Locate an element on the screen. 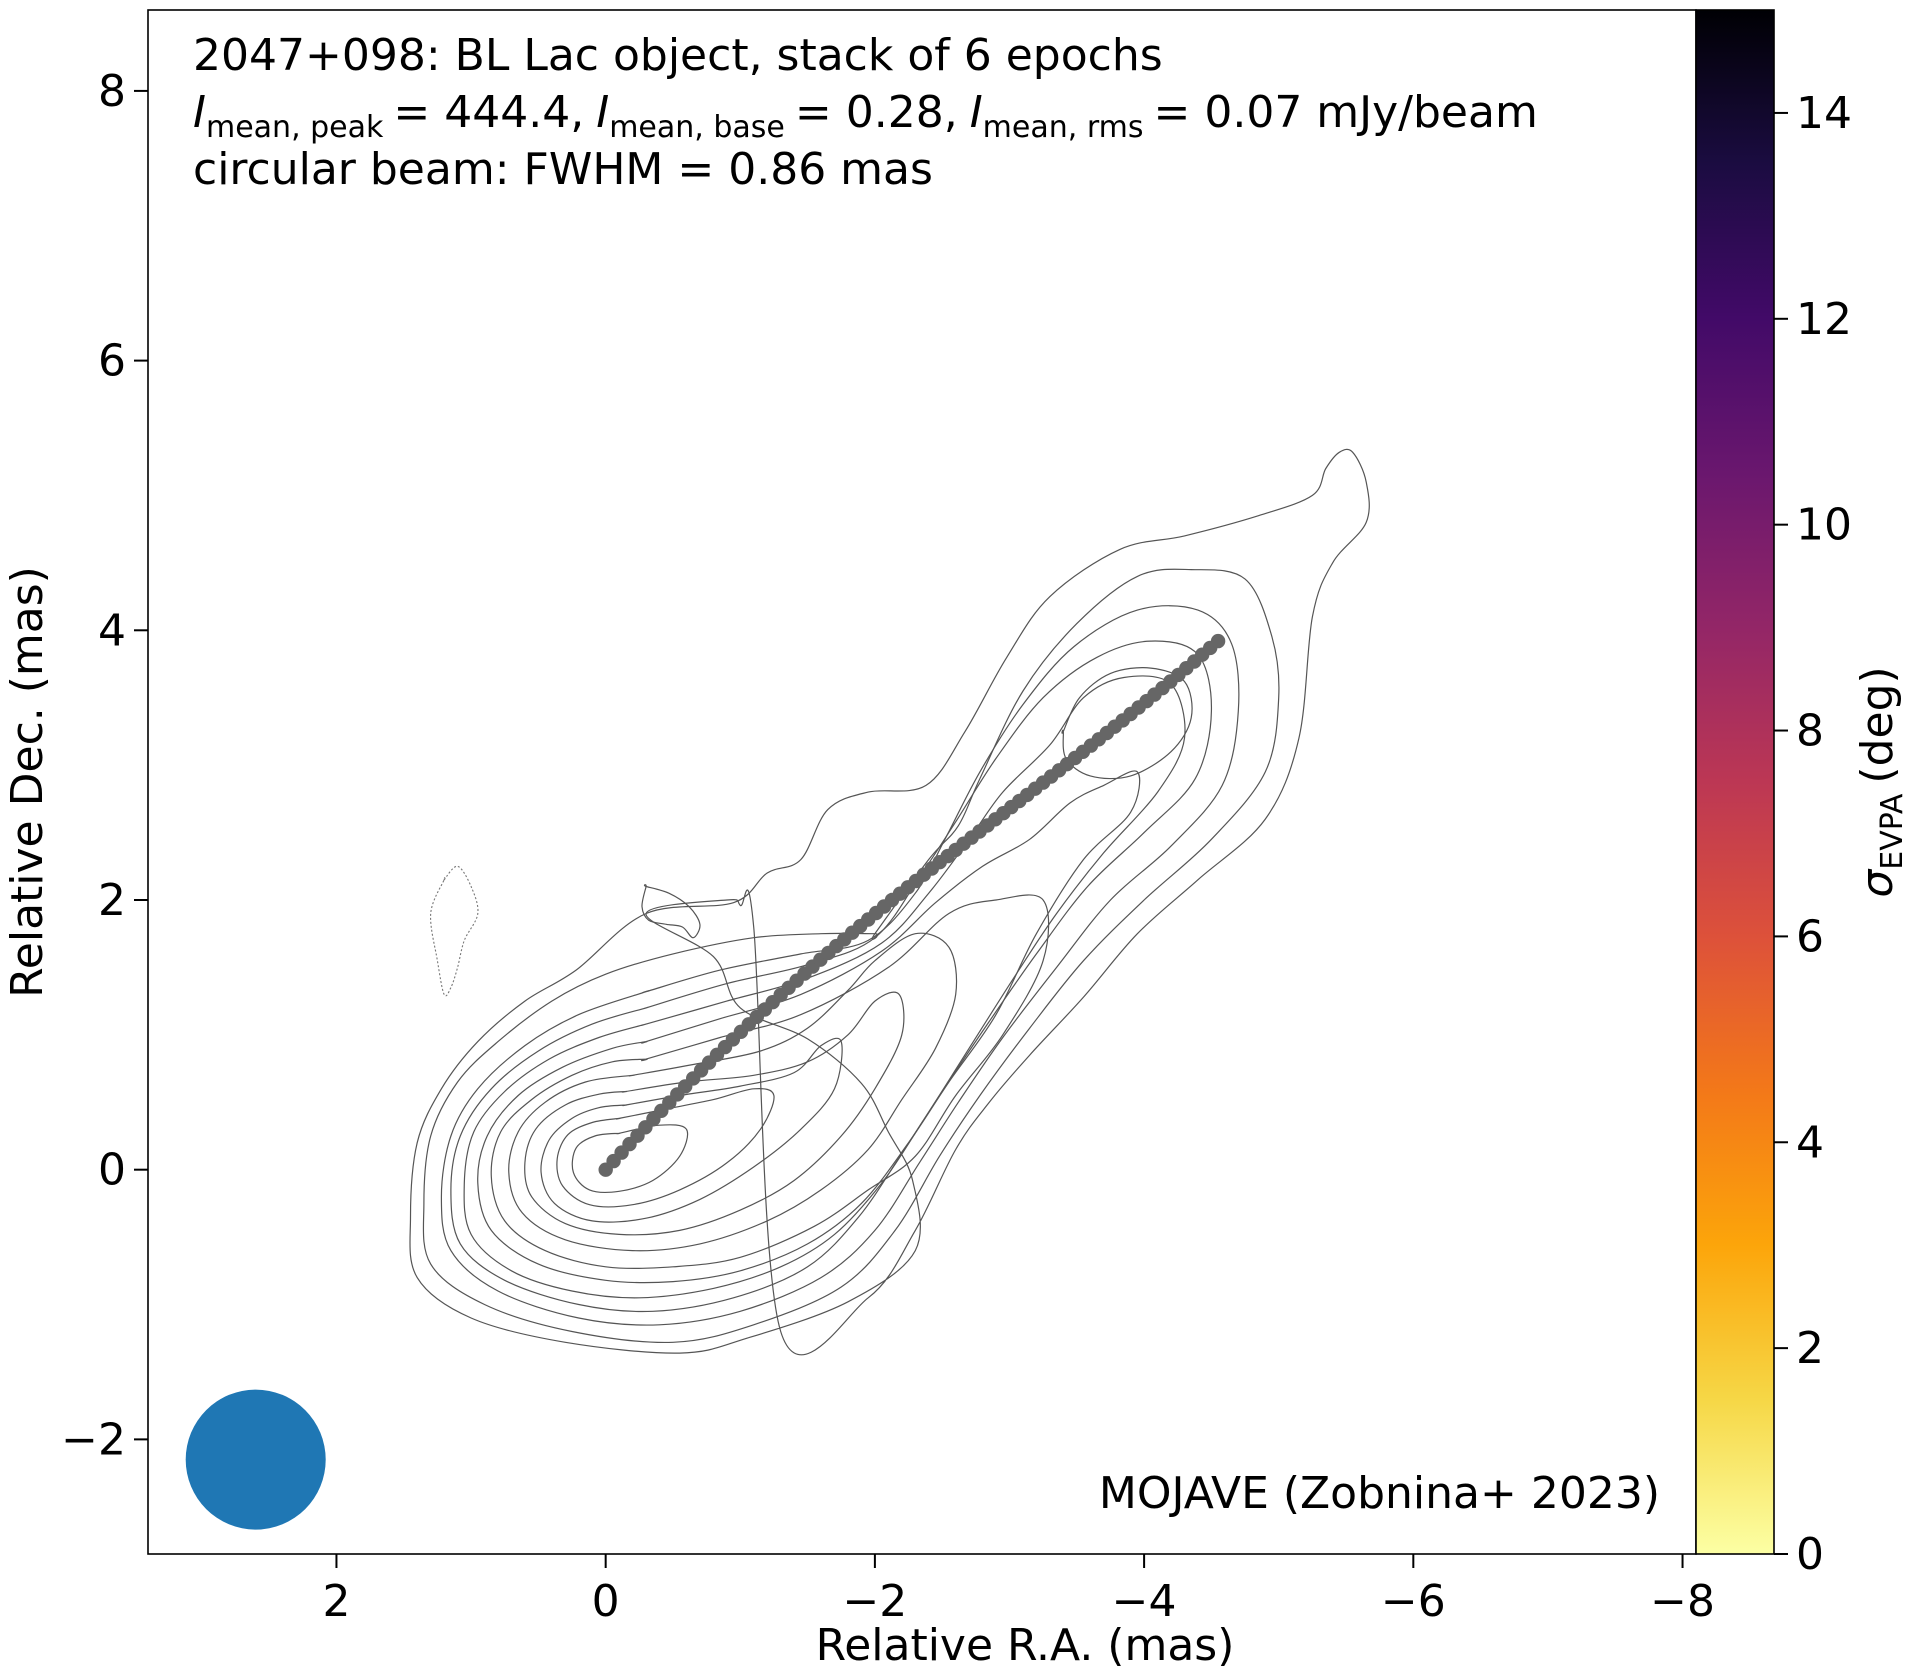 The height and width of the screenshot is (1674, 1905). colorbar-frame is located at coordinates (1735, 782).